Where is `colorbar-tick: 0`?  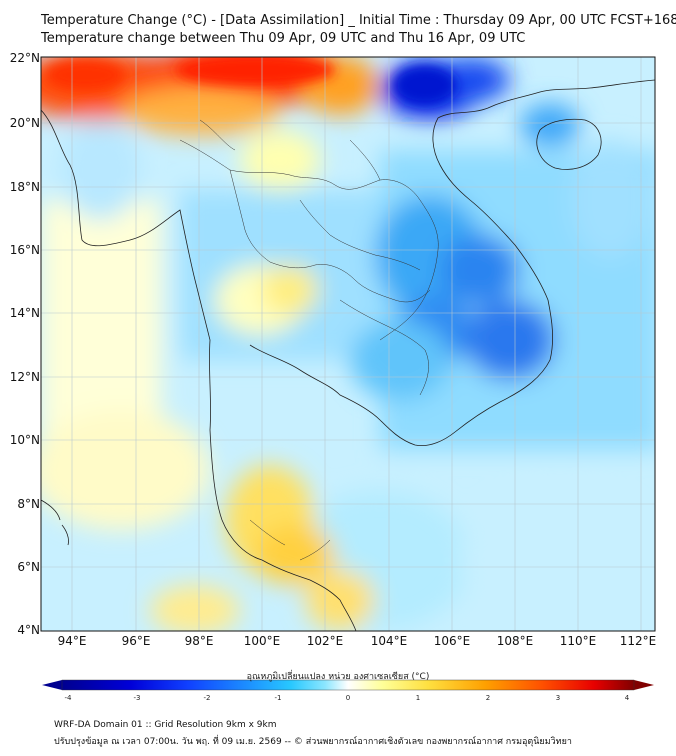
colorbar-tick: 0 is located at coordinates (348, 698).